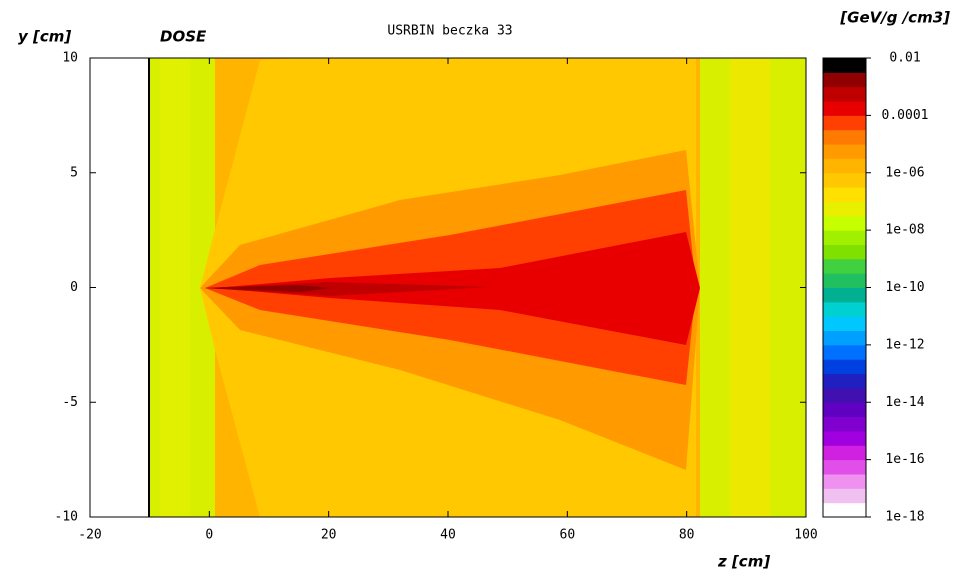 The image size is (954, 581). What do you see at coordinates (743, 562) in the screenshot?
I see `x-axis-label: z [cm]` at bounding box center [743, 562].